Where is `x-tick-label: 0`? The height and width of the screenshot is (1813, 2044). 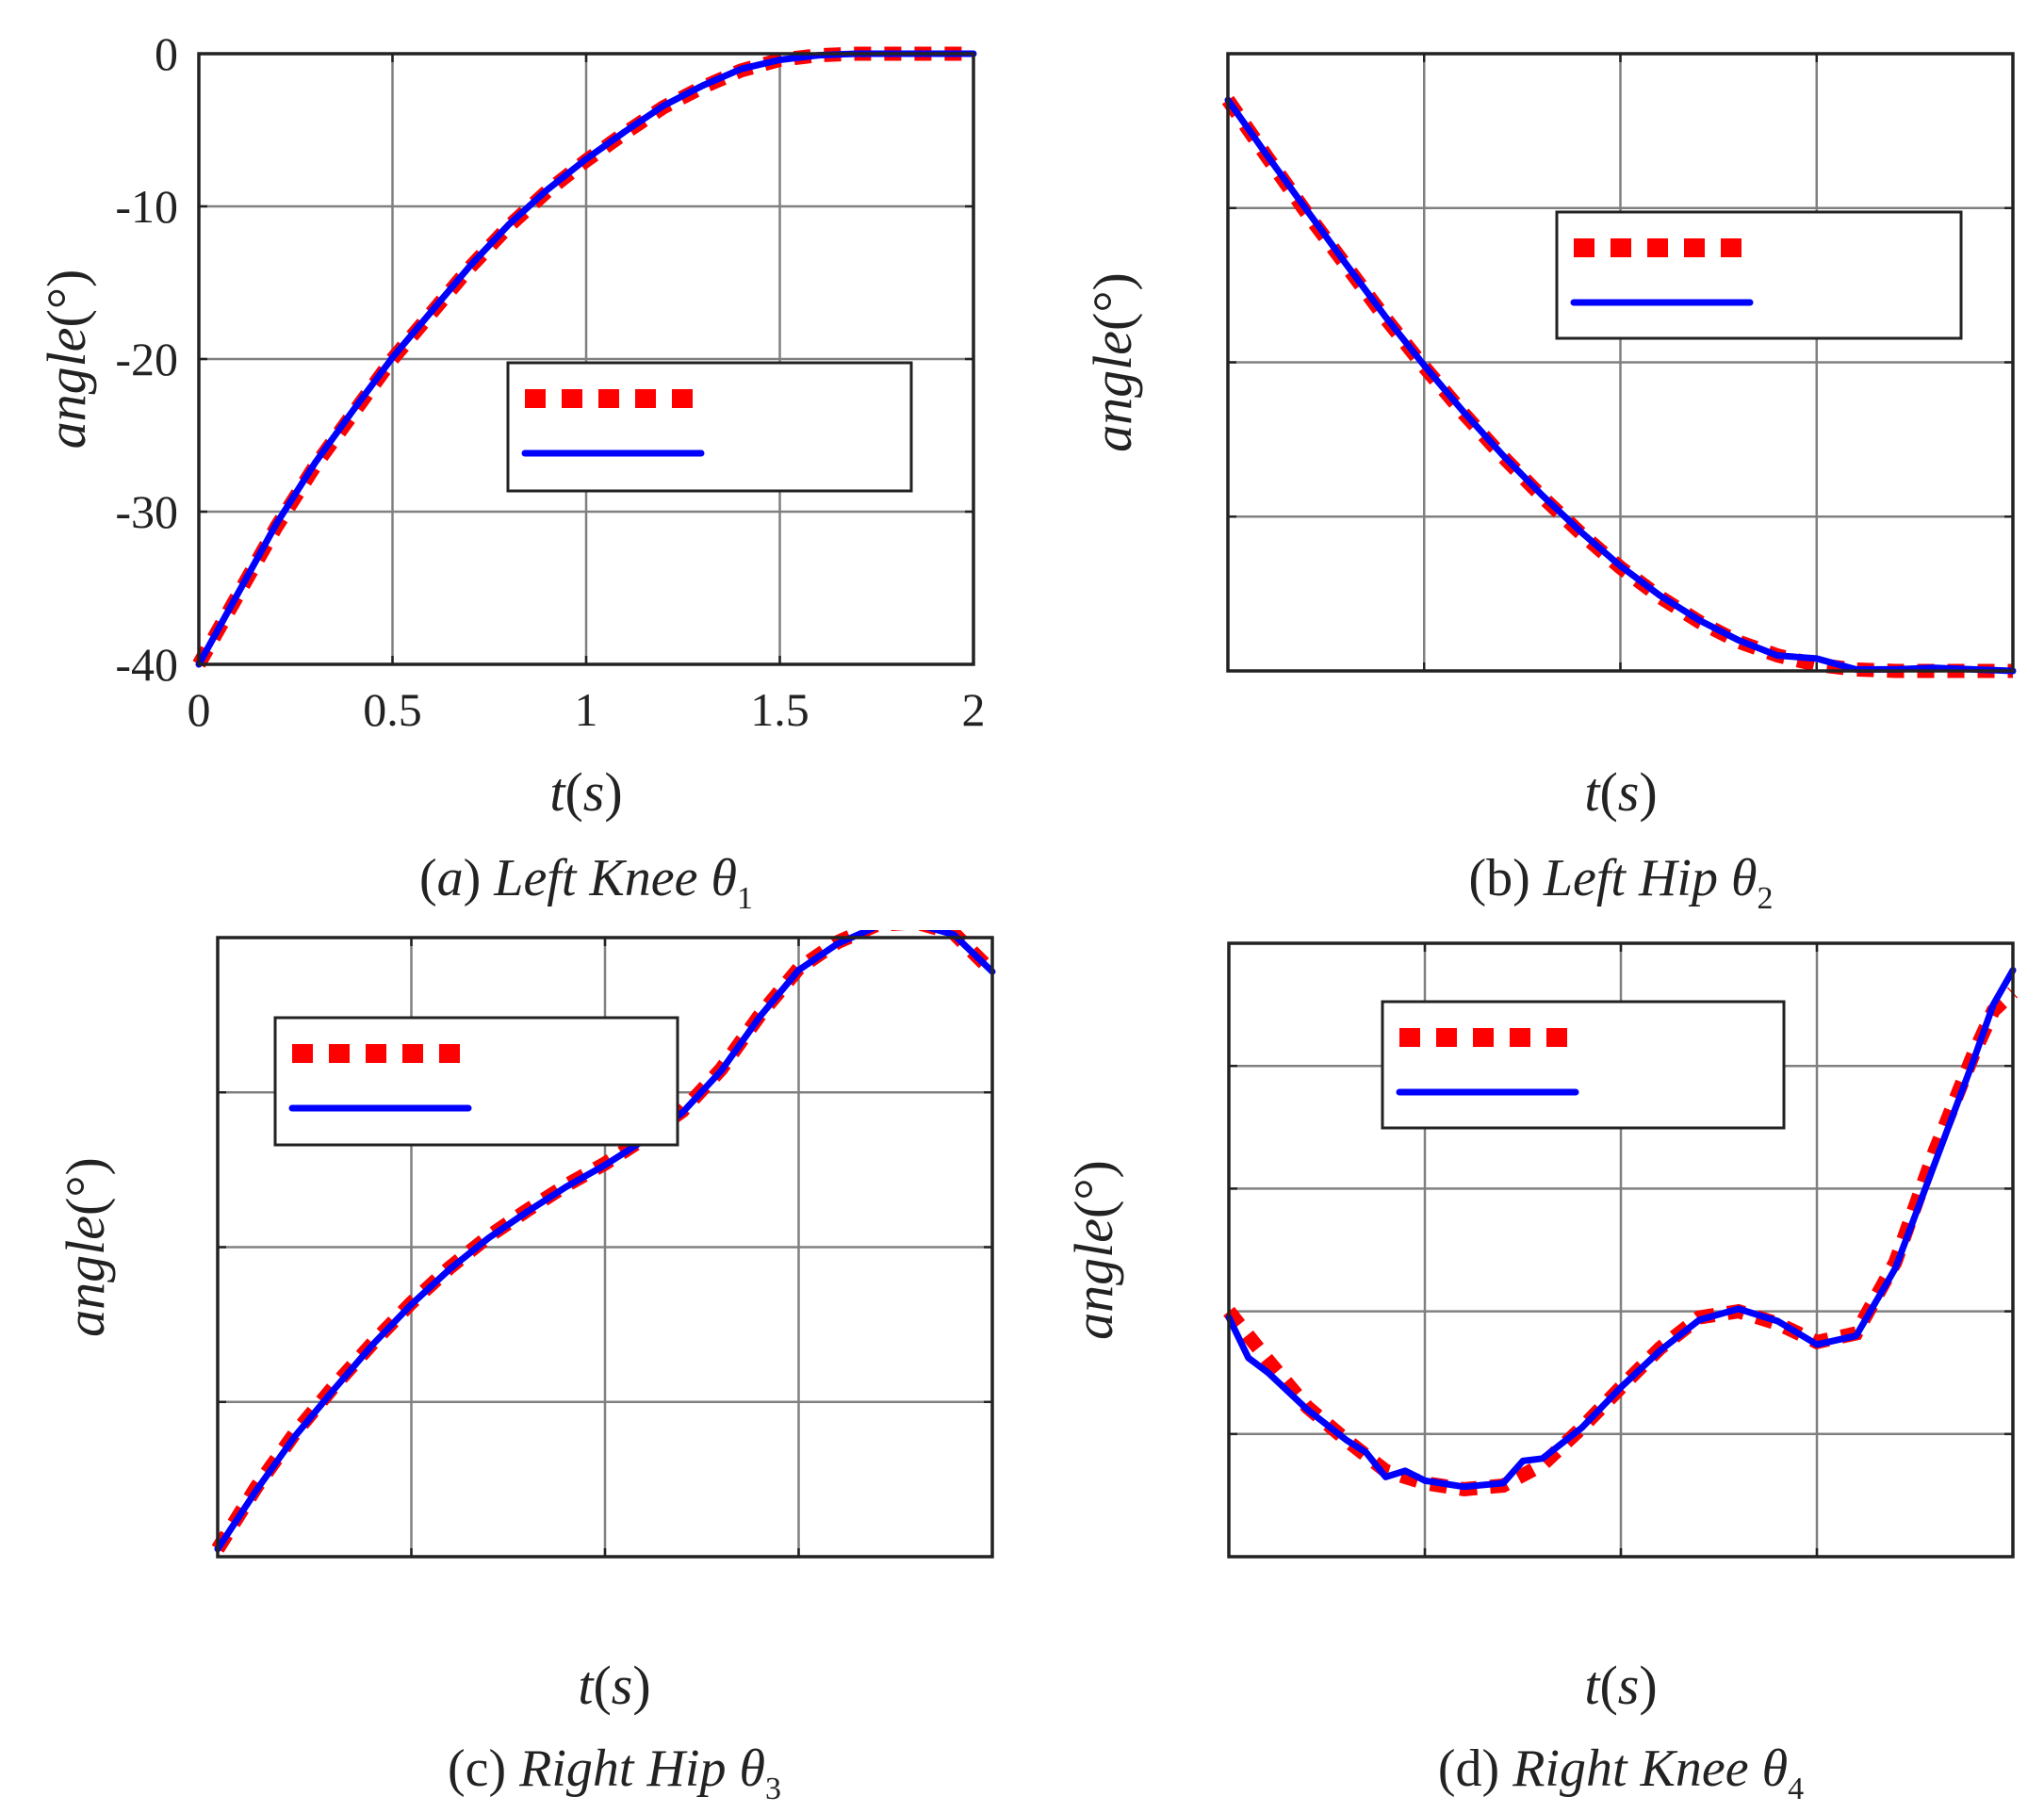 x-tick-label: 0 is located at coordinates (199, 709).